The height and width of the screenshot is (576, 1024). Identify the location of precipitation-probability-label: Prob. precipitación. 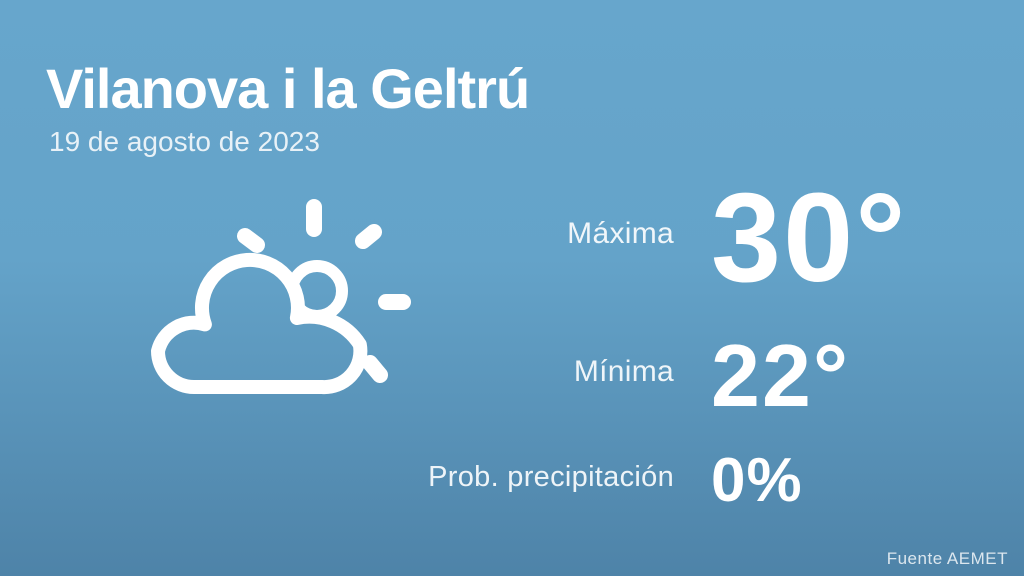
(551, 477).